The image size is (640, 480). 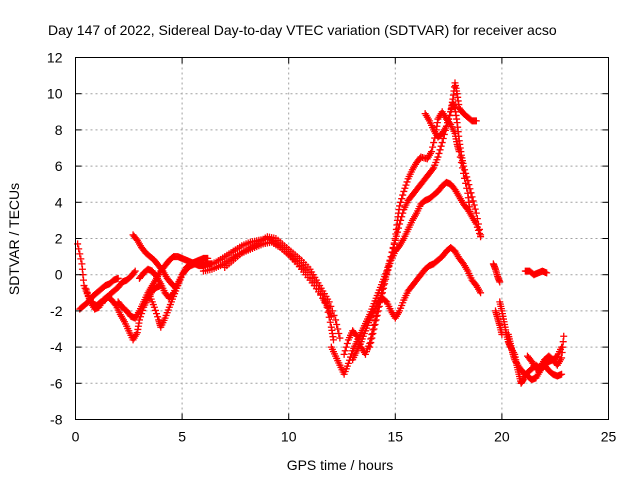 What do you see at coordinates (59, 239) in the screenshot?
I see `y-tick-label: 2` at bounding box center [59, 239].